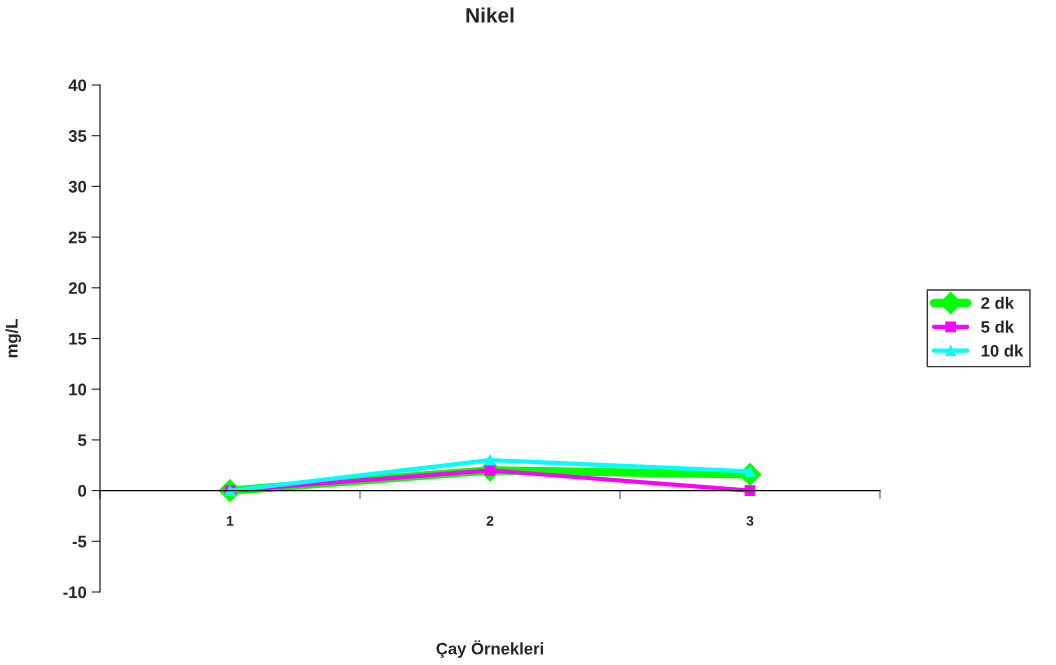 The width and height of the screenshot is (1056, 665). Describe the element at coordinates (490, 460) in the screenshot. I see `point` at that location.